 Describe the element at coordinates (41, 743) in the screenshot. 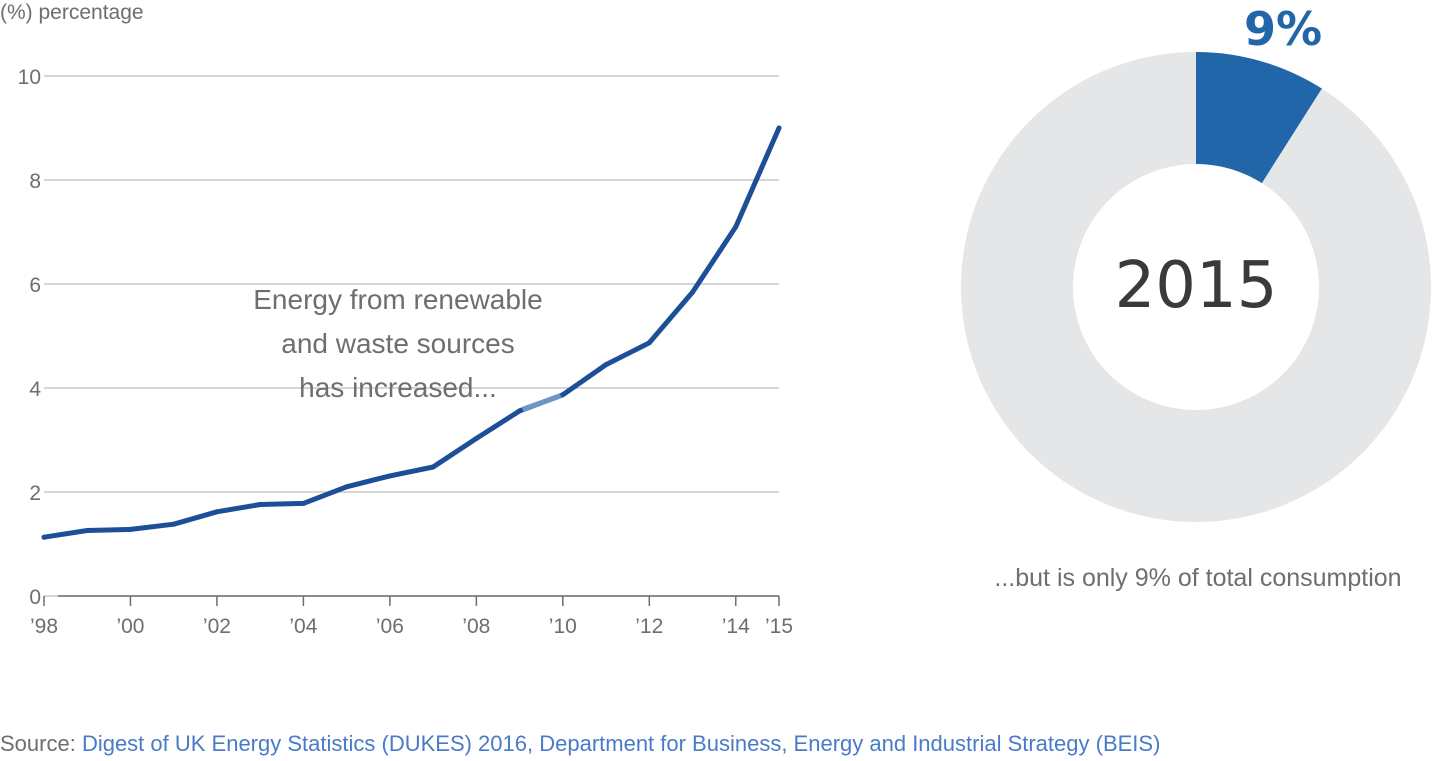

I see `source-prefix: Source:` at that location.